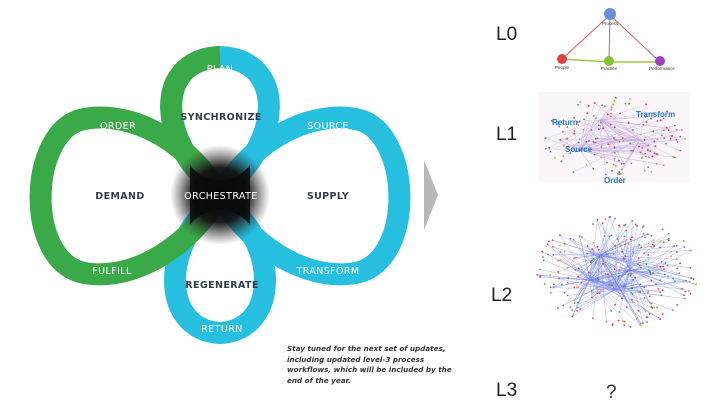 The width and height of the screenshot is (720, 412). Describe the element at coordinates (507, 34) in the screenshot. I see `level-l0: L0` at that location.